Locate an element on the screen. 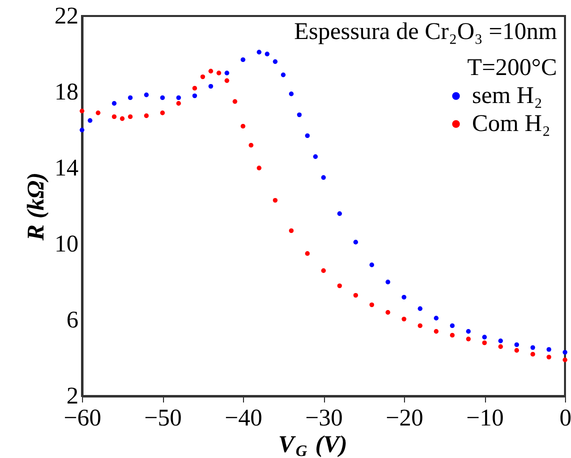 Image resolution: width=571 pixels, height=458 pixels. y-tick-label: 18 is located at coordinates (66, 93).